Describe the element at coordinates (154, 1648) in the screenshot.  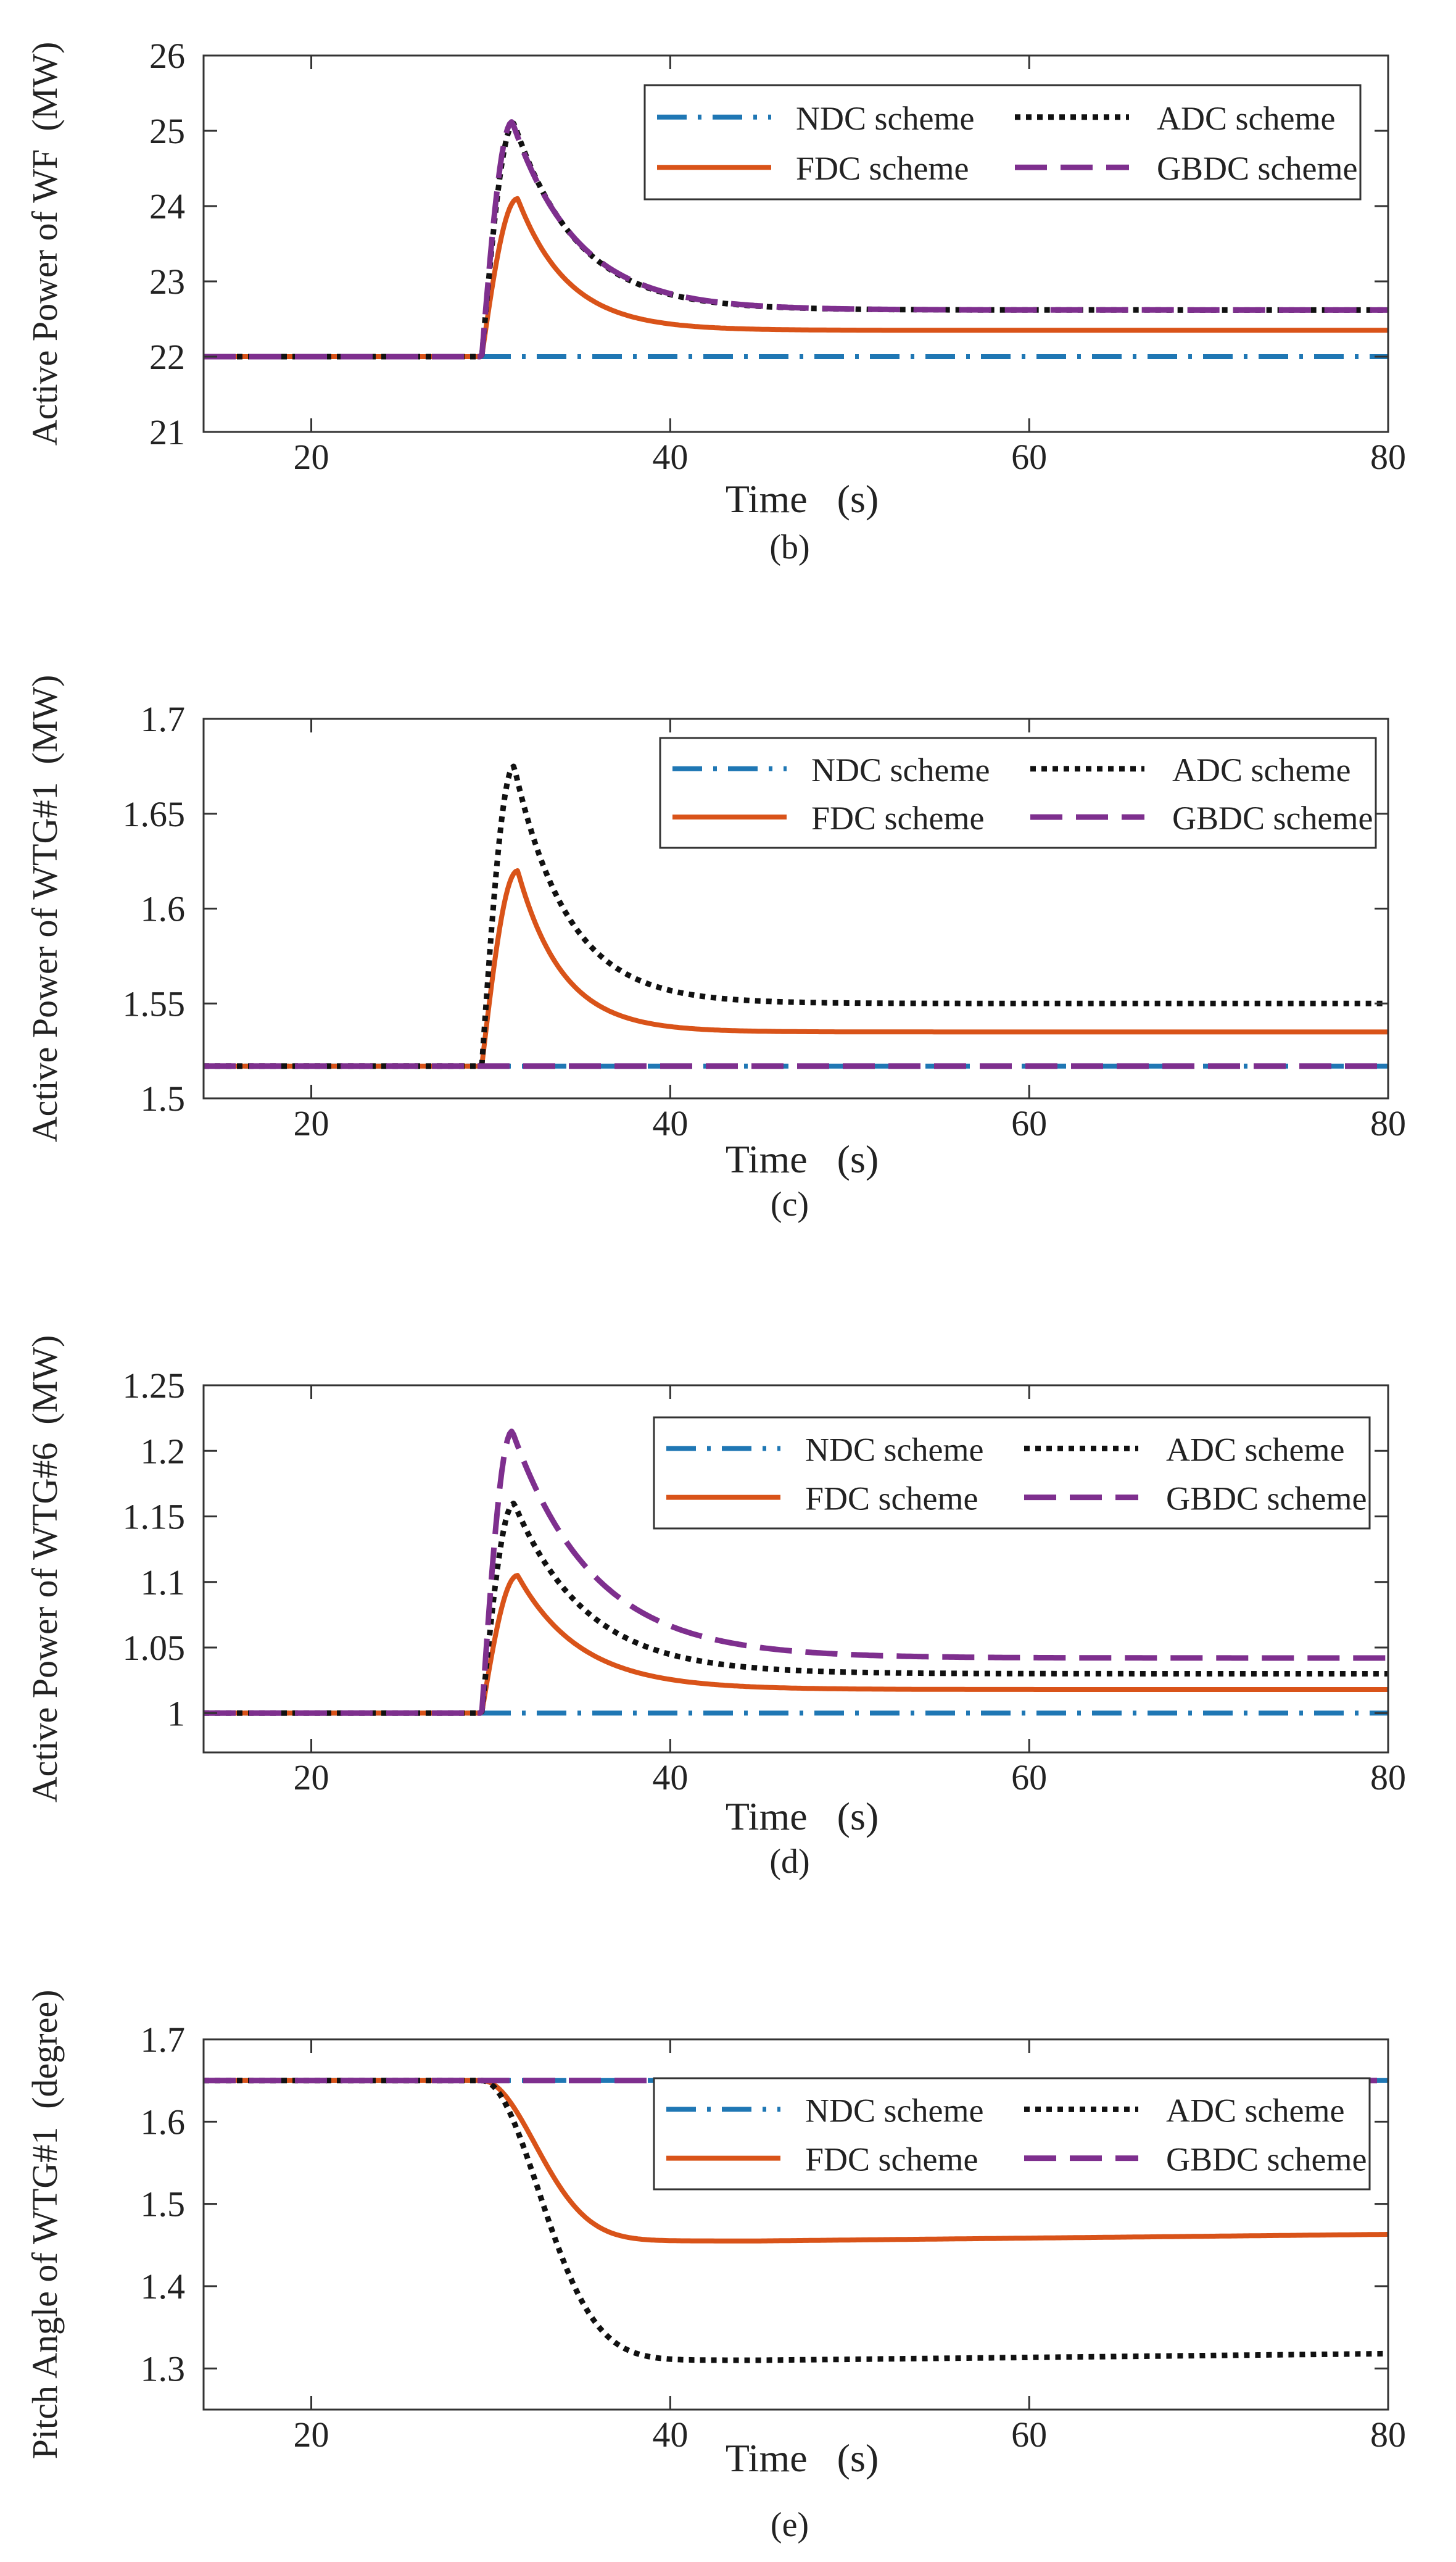
I see `y-tick-label: 1.05` at that location.